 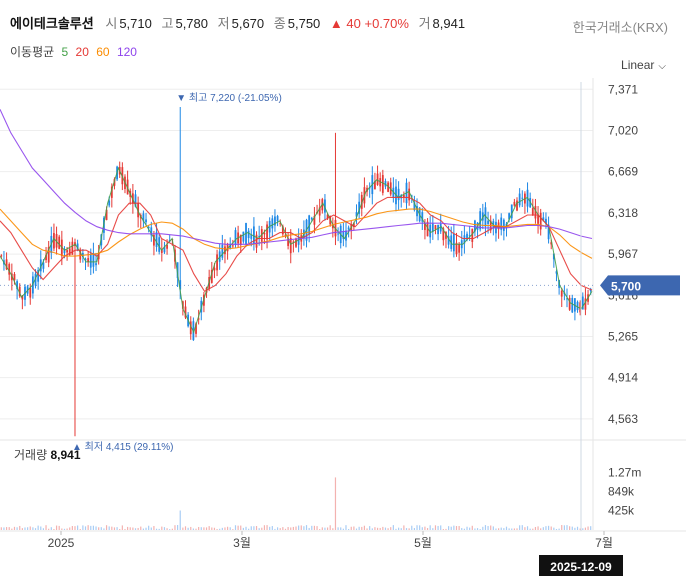 I want to click on ma-legend-60: 60, so click(x=103, y=52).